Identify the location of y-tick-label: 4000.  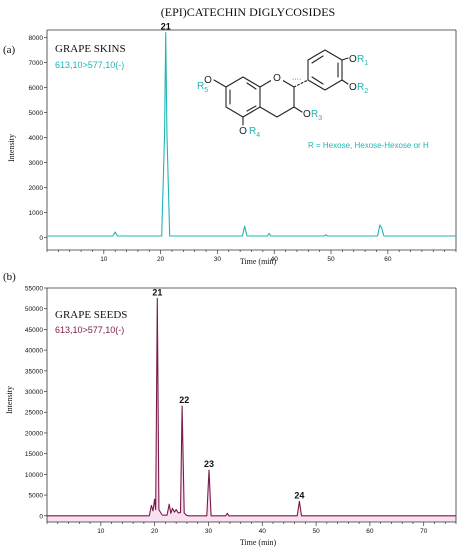
(36, 138).